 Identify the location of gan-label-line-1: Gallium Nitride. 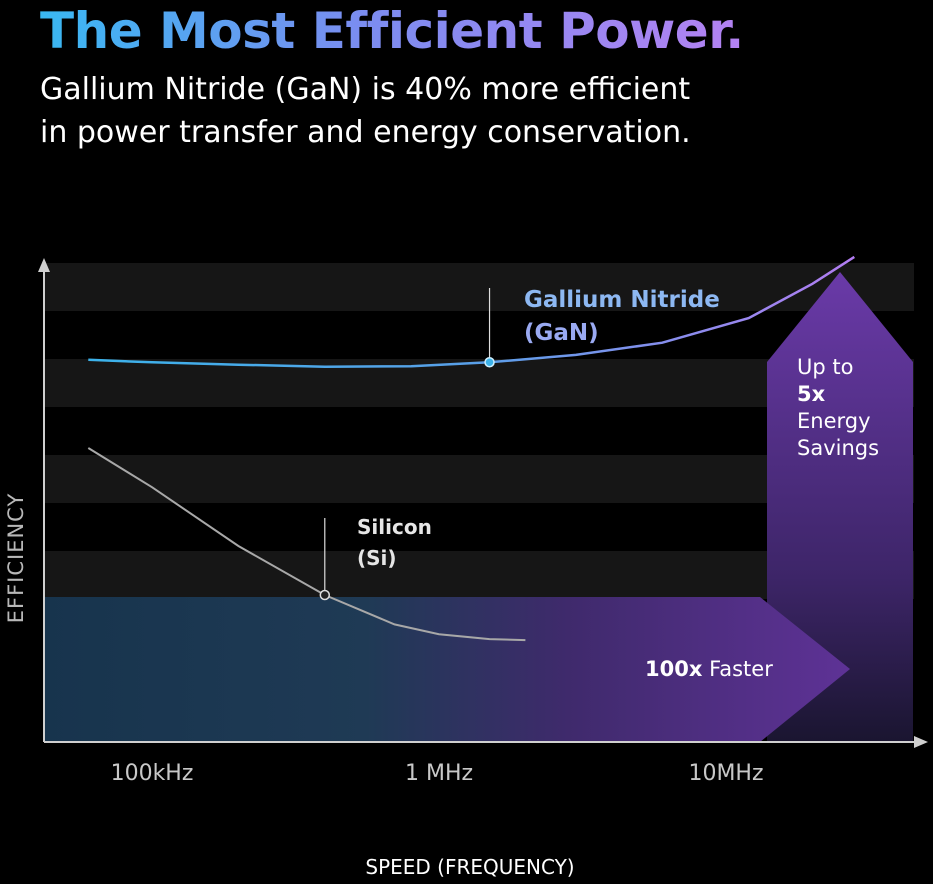
(622, 300).